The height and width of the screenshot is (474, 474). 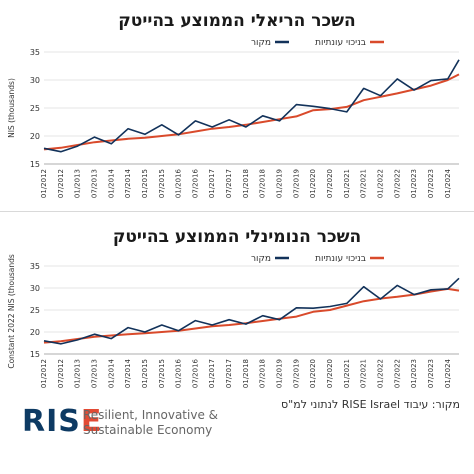 I want to click on chart-1-title: השכר הריאלי הממוצע בהייטק, so click(x=237, y=21).